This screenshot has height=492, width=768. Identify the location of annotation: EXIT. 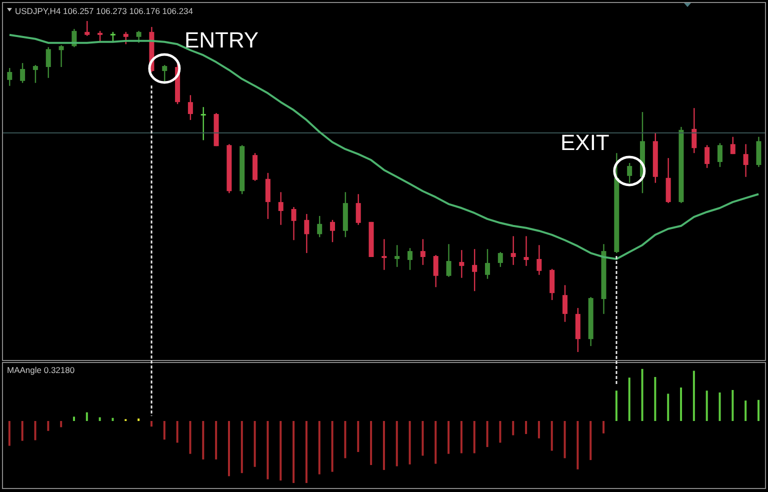
(585, 142).